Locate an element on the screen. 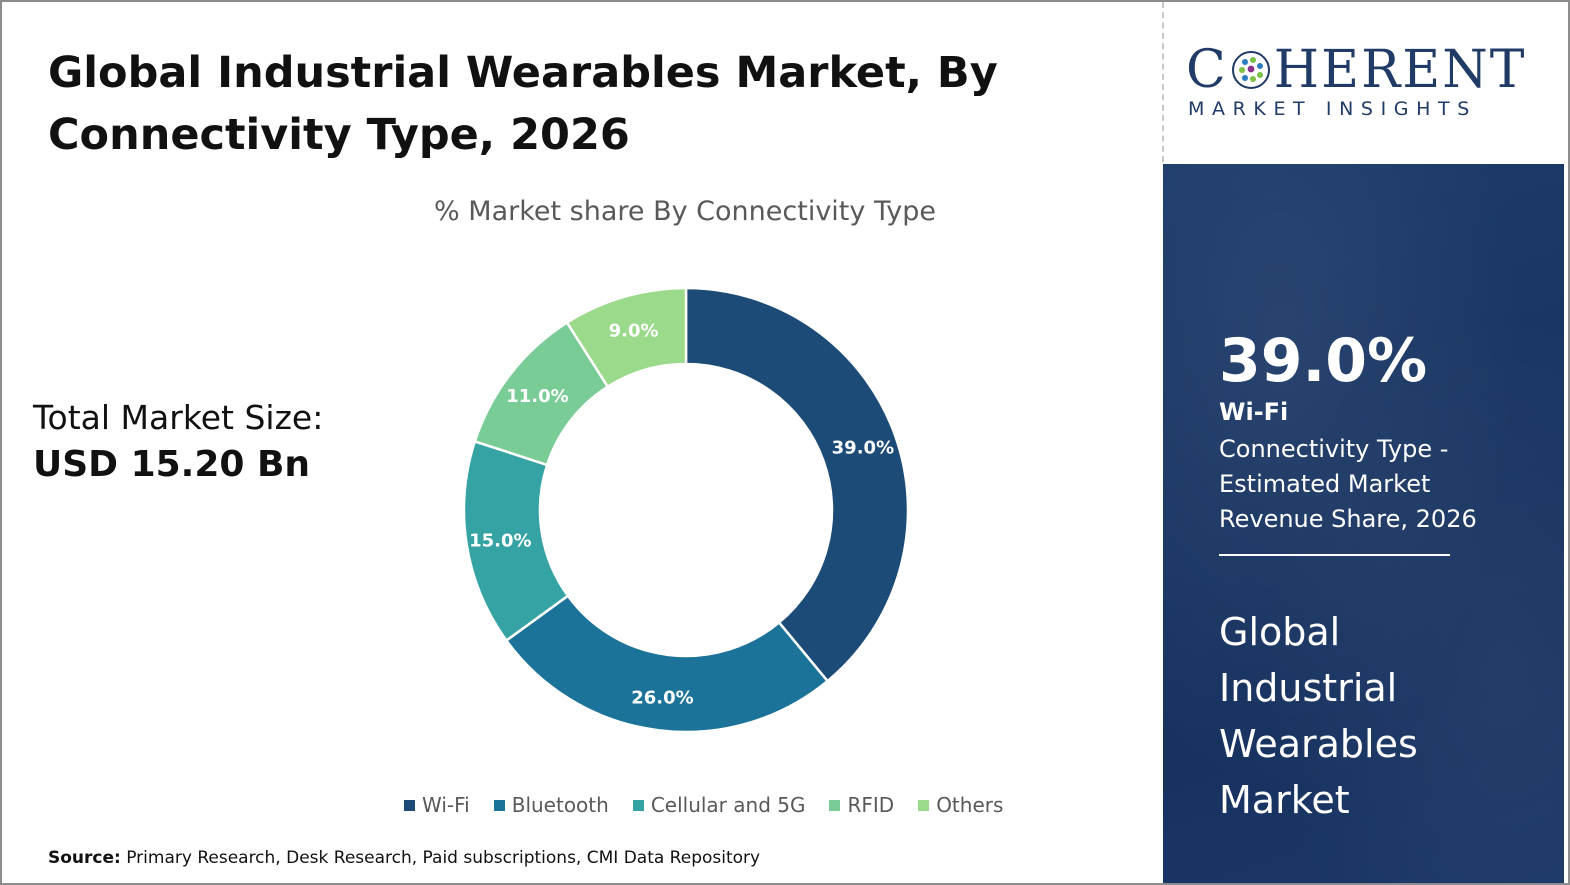  donut-slice-wi-fi is located at coordinates (797, 484).